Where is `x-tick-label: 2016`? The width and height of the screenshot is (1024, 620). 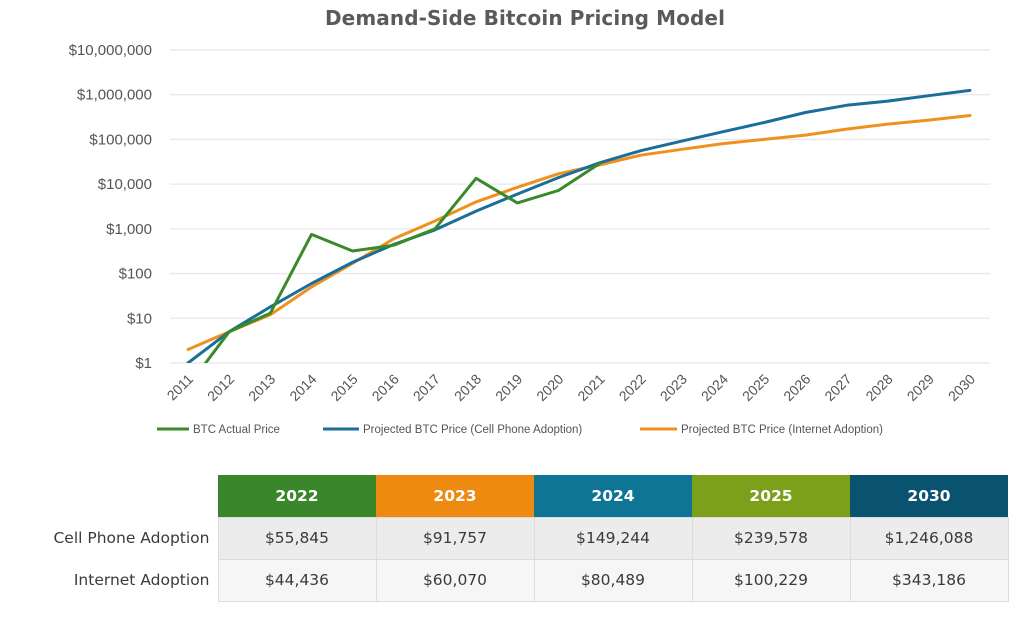 x-tick-label: 2016 is located at coordinates (385, 387).